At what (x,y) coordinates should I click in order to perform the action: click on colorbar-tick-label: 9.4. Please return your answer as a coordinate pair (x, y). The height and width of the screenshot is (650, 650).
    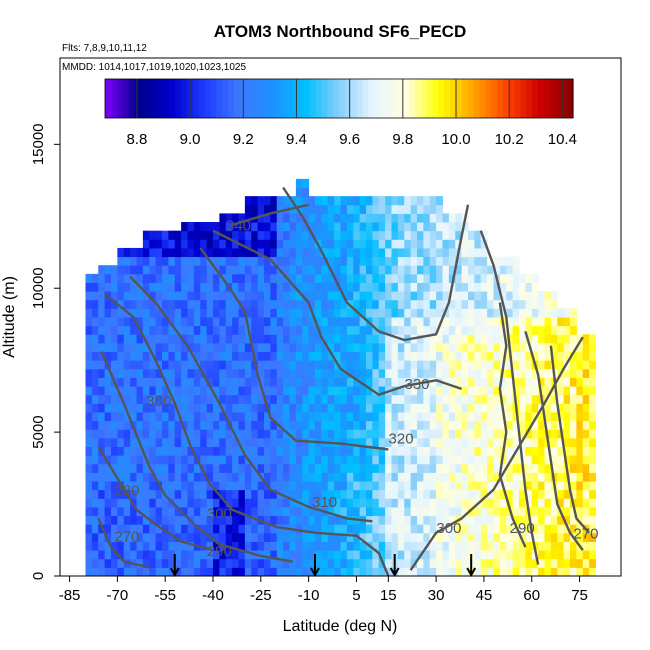
    Looking at the image, I should click on (296, 139).